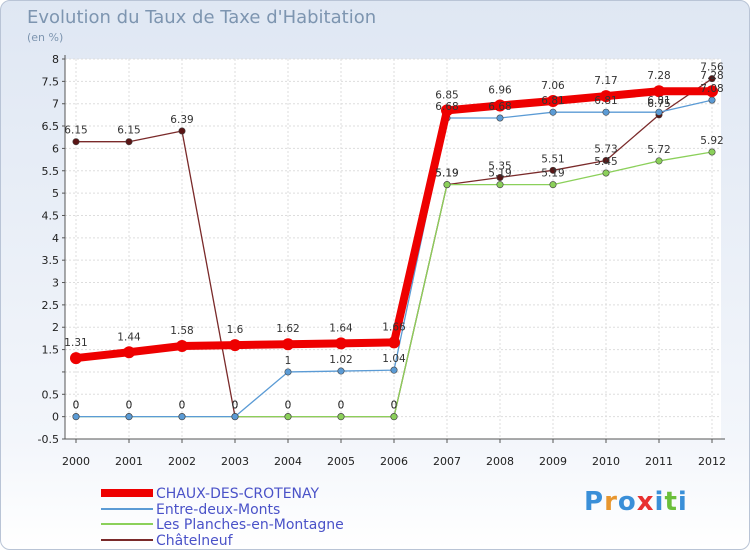  Describe the element at coordinates (235, 461) in the screenshot. I see `x-tick-label: 2003` at that location.